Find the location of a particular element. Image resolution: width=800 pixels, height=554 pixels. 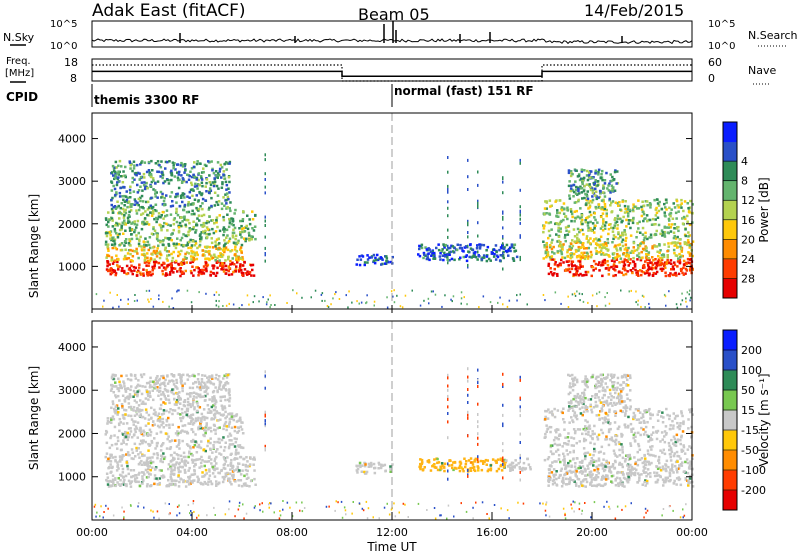

nsky-label: N.Sky is located at coordinates (19, 37).